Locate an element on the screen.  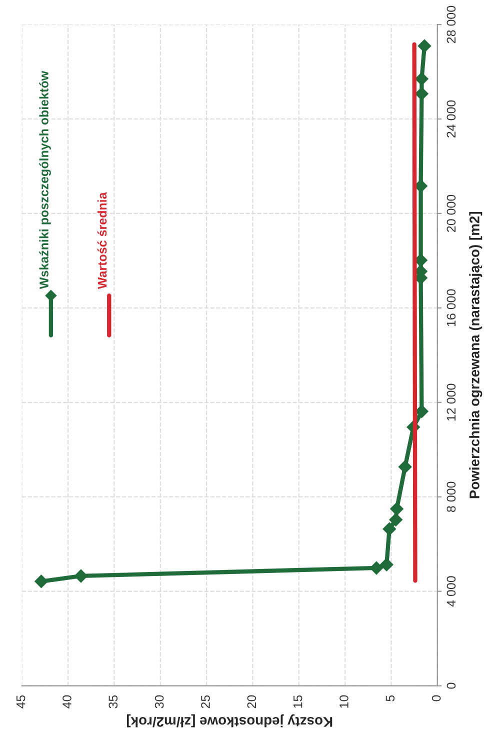
y-tick-label: 0 is located at coordinates (451, 685).